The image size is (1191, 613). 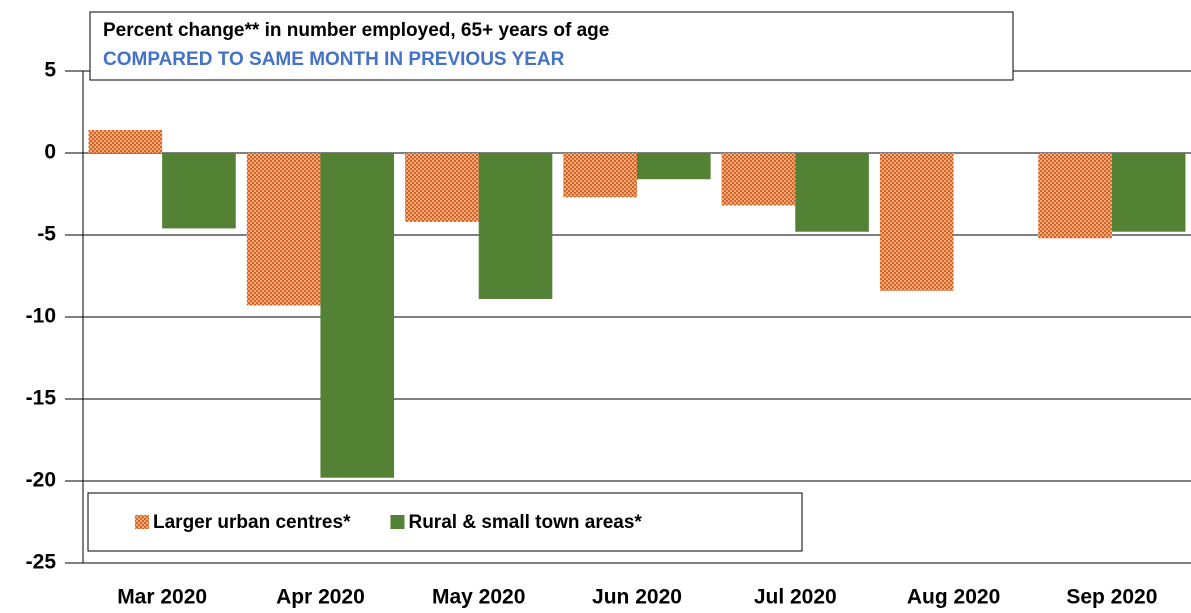 What do you see at coordinates (551, 46) in the screenshot?
I see `title-box` at bounding box center [551, 46].